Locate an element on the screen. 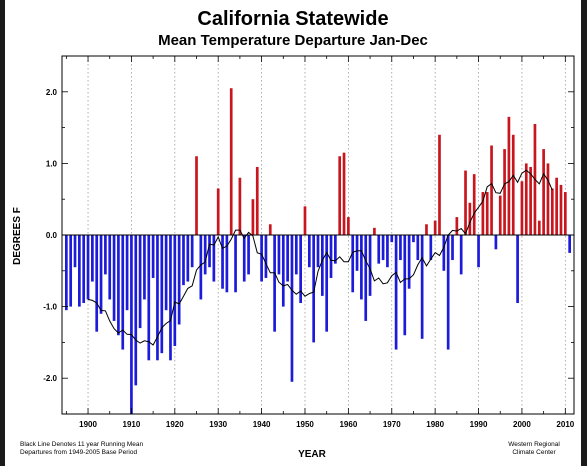  bar-1989 is located at coordinates (474, 204).